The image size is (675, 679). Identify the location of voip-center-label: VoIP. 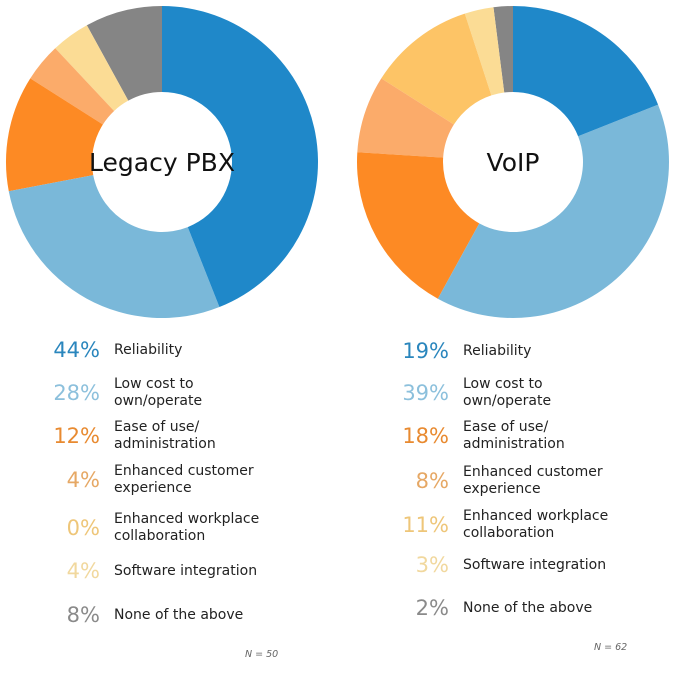
(513, 162).